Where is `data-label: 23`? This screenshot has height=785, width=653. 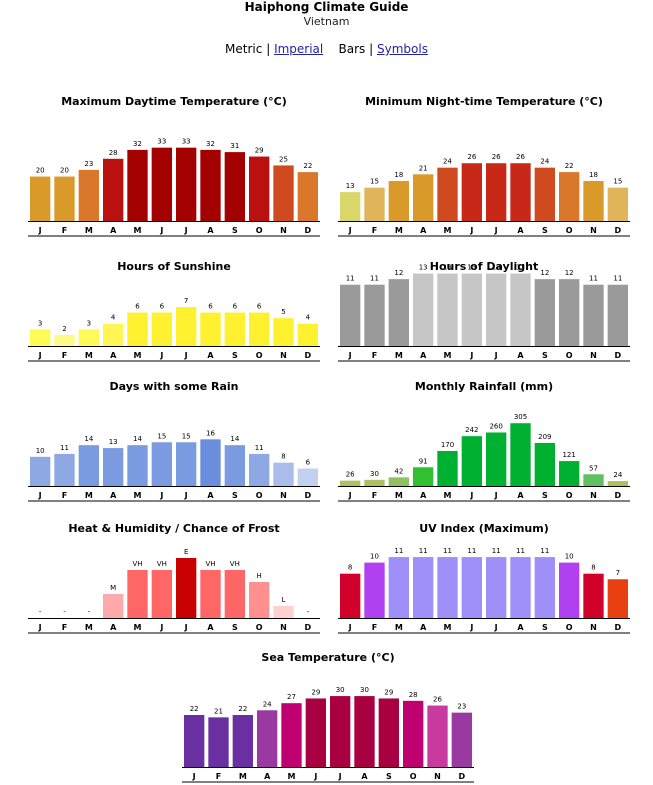
data-label: 23 is located at coordinates (461, 707).